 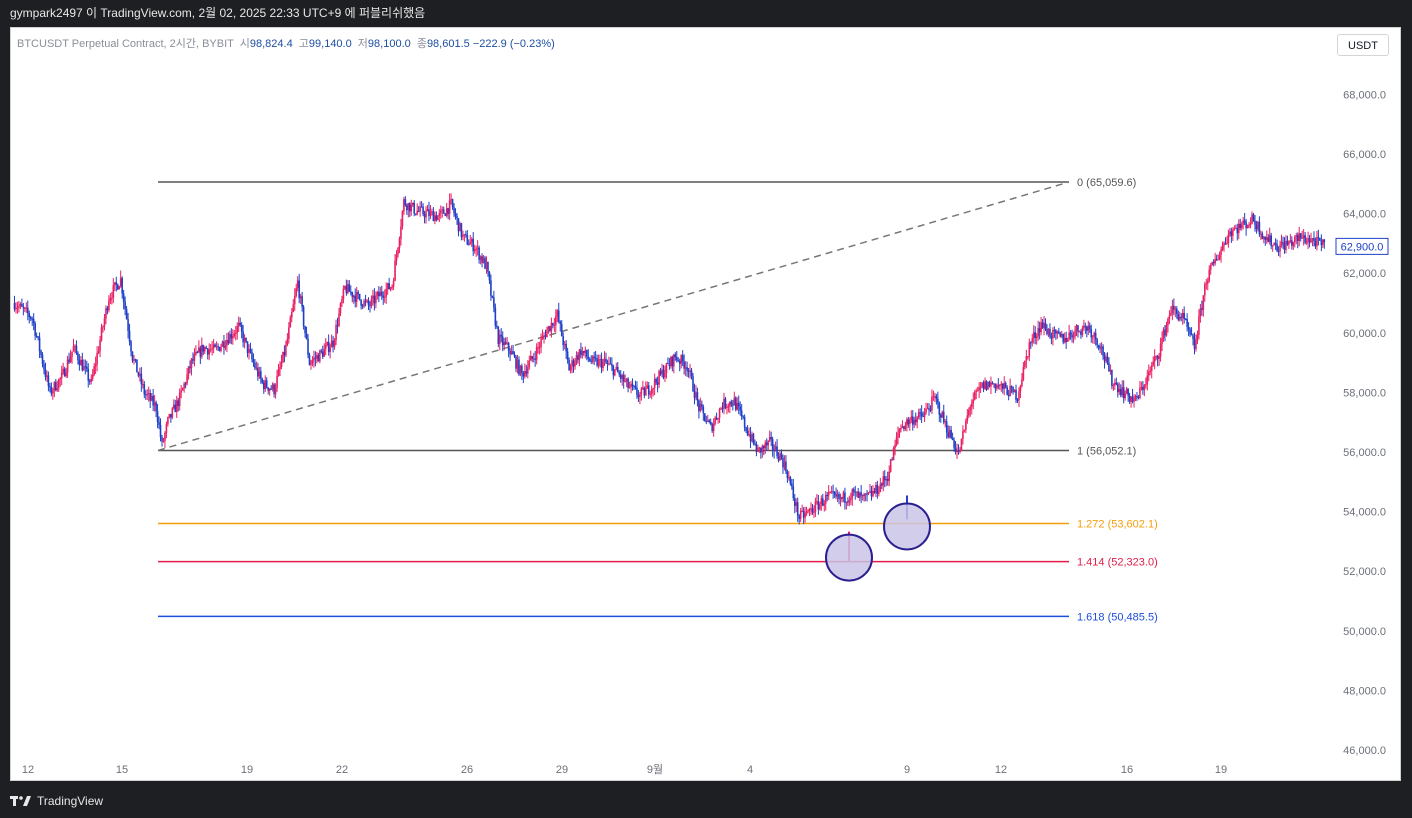 What do you see at coordinates (1364, 632) in the screenshot?
I see `y-tick-label: 50,000.0` at bounding box center [1364, 632].